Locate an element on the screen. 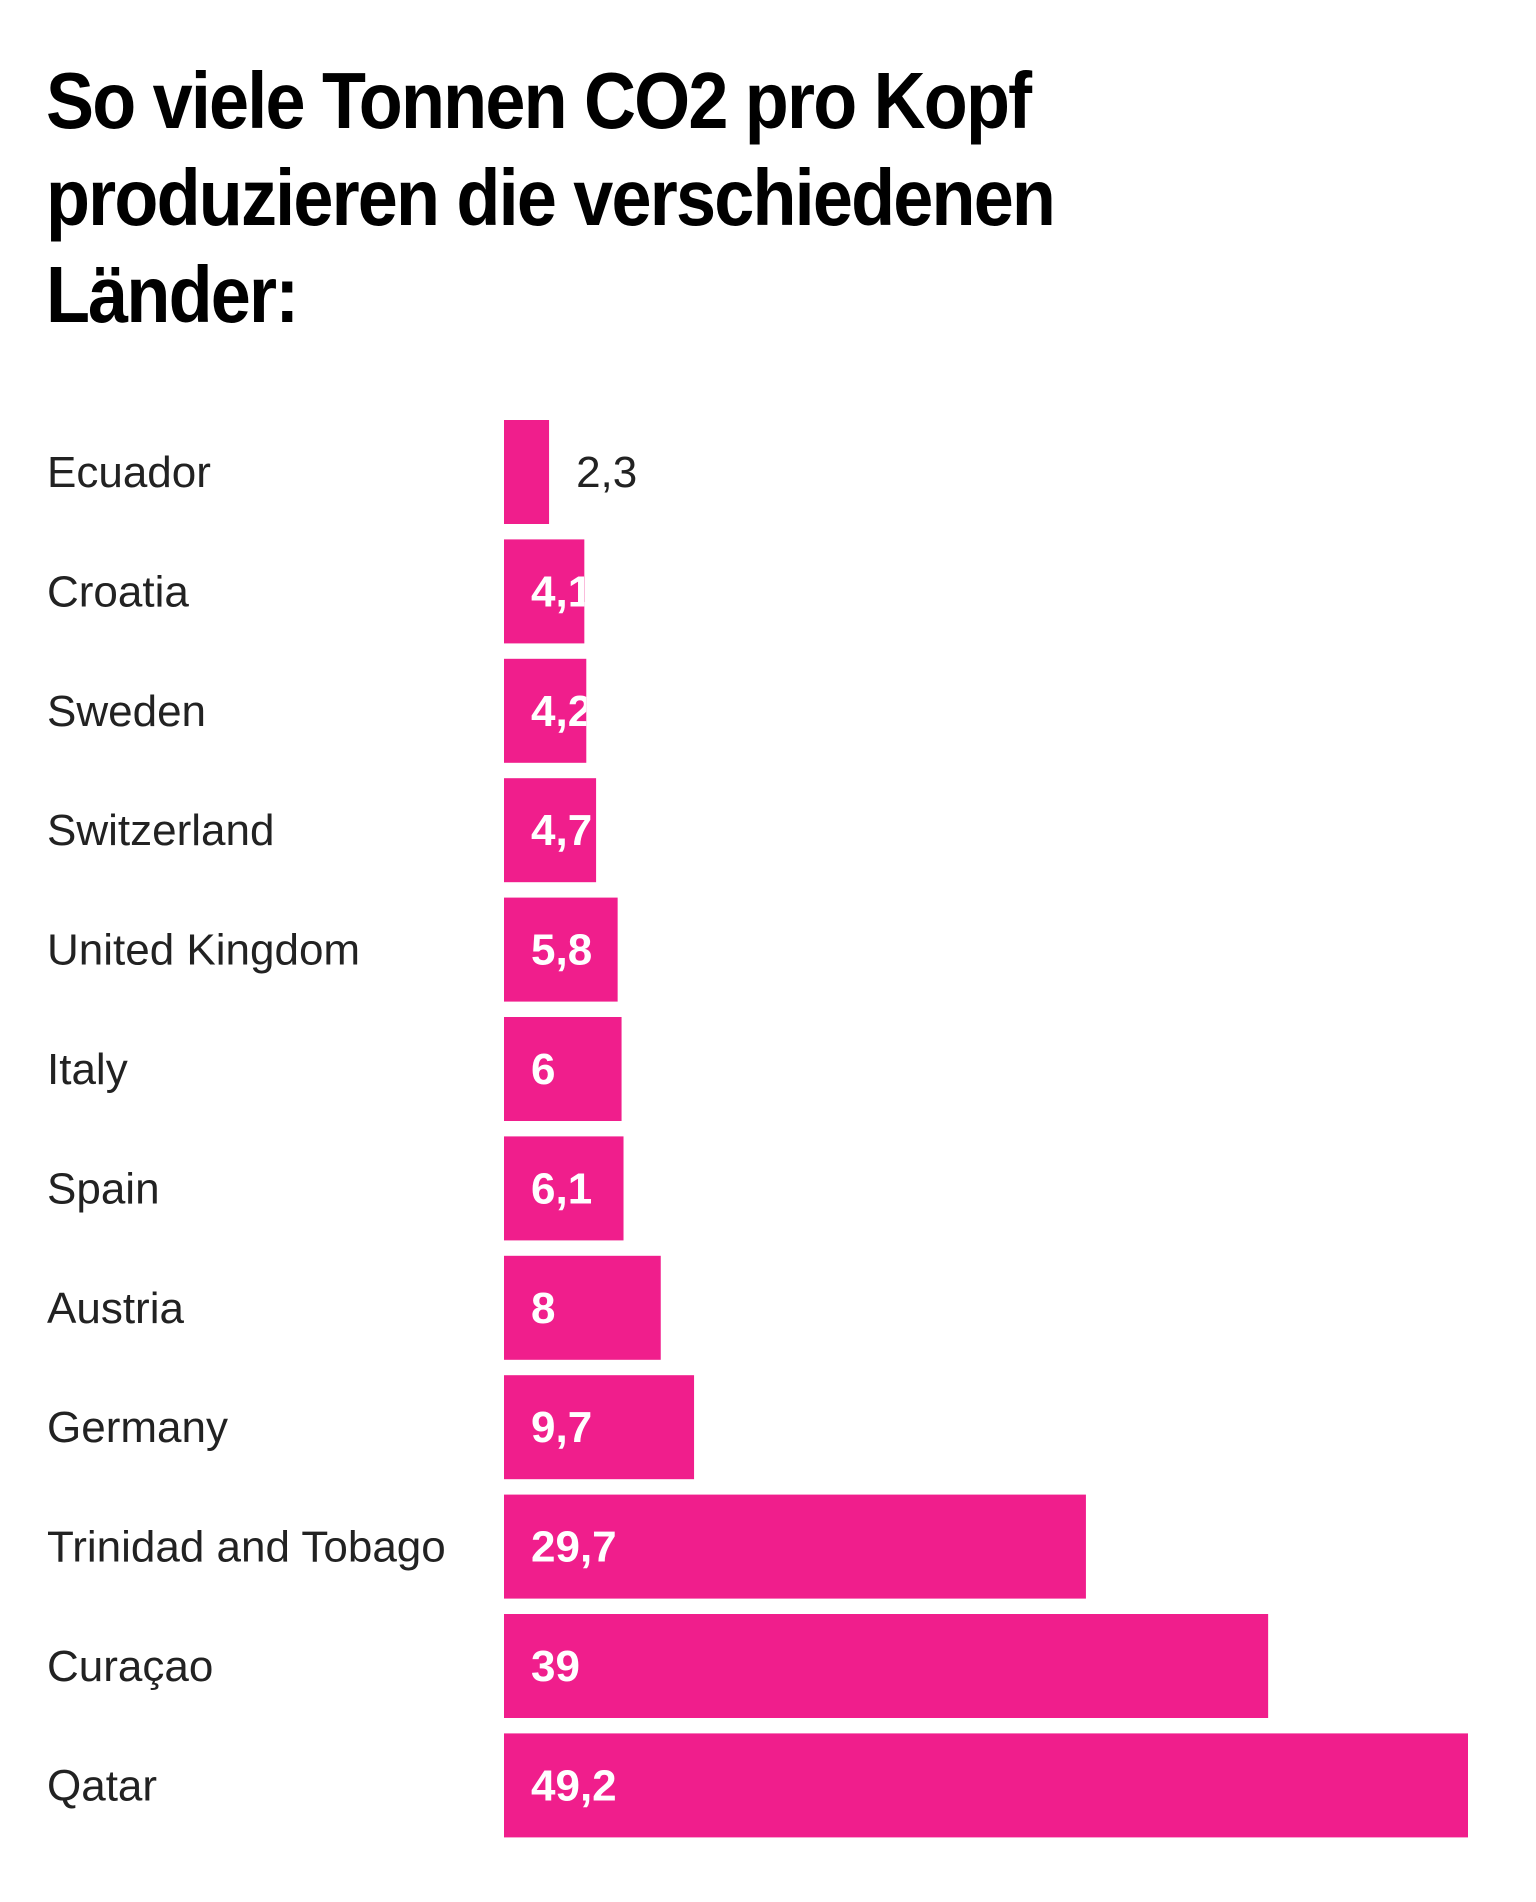  value-label: 5,8 is located at coordinates (561, 950).